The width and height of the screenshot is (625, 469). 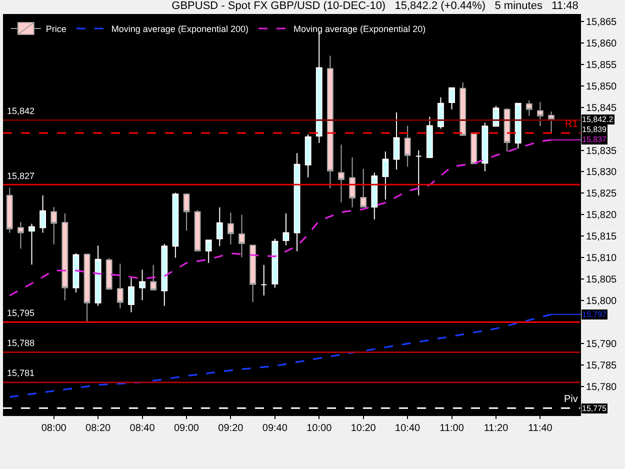 I want to click on ref-line-label: Piv, so click(x=571, y=399).